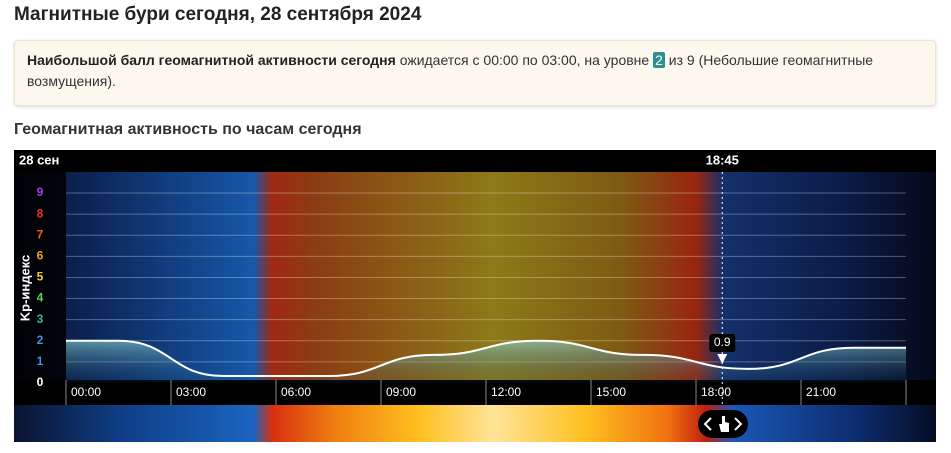  Describe the element at coordinates (506, 392) in the screenshot. I see `x-tick-label: 12:00` at that location.